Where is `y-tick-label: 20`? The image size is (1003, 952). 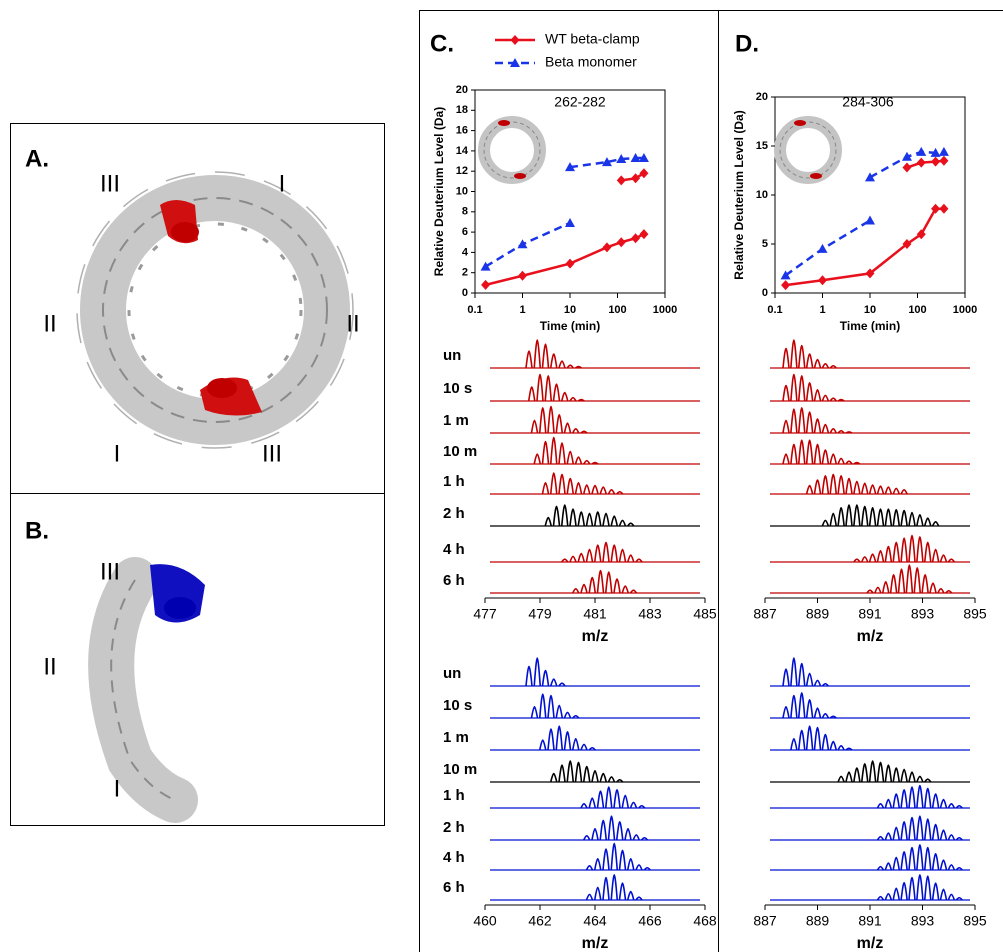
y-tick-label: 20 is located at coordinates (462, 90).